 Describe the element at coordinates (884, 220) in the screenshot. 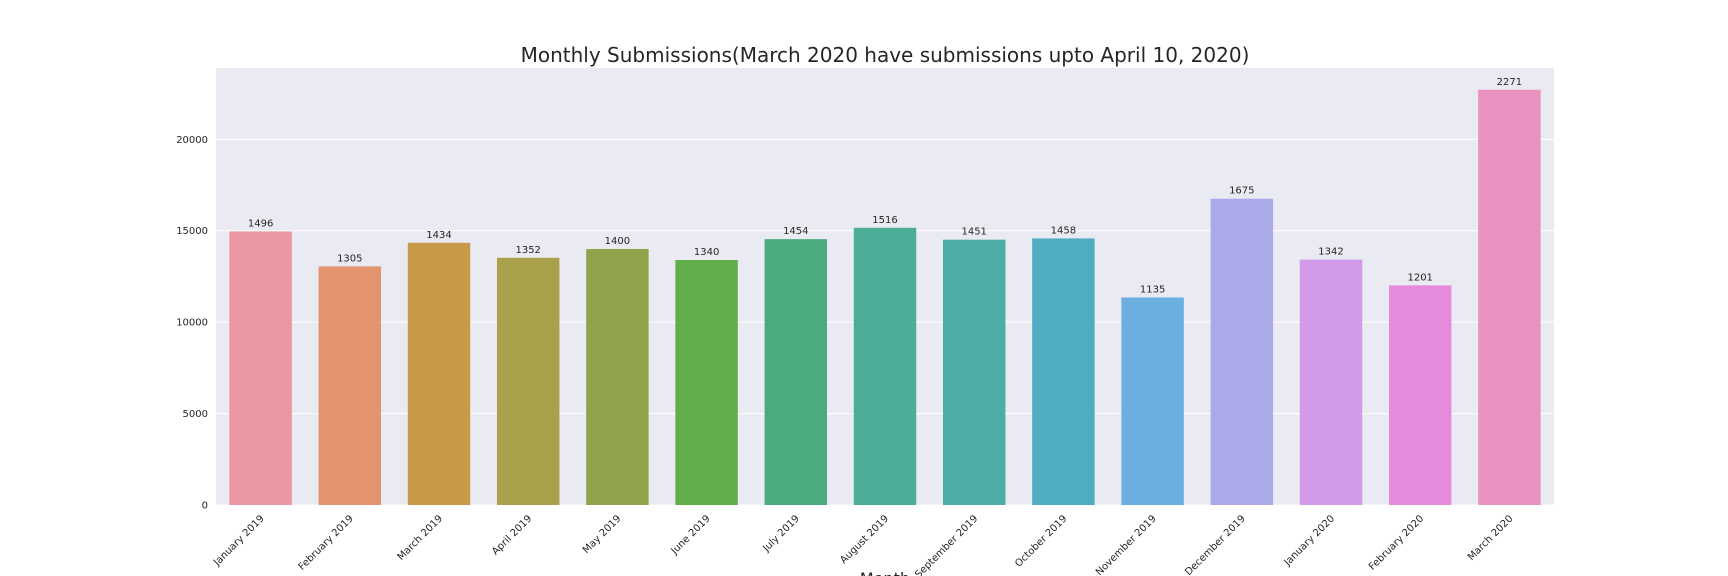

I see `data-label: 1516` at that location.